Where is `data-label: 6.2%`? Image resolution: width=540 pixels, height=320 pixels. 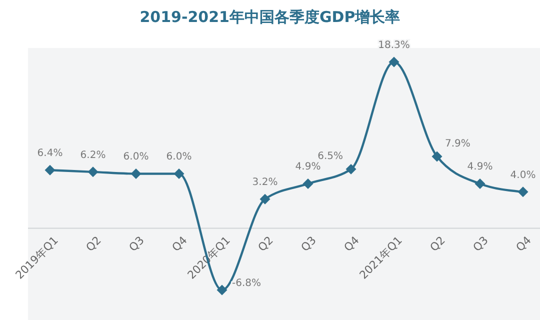
data-label: 6.2% is located at coordinates (93, 155).